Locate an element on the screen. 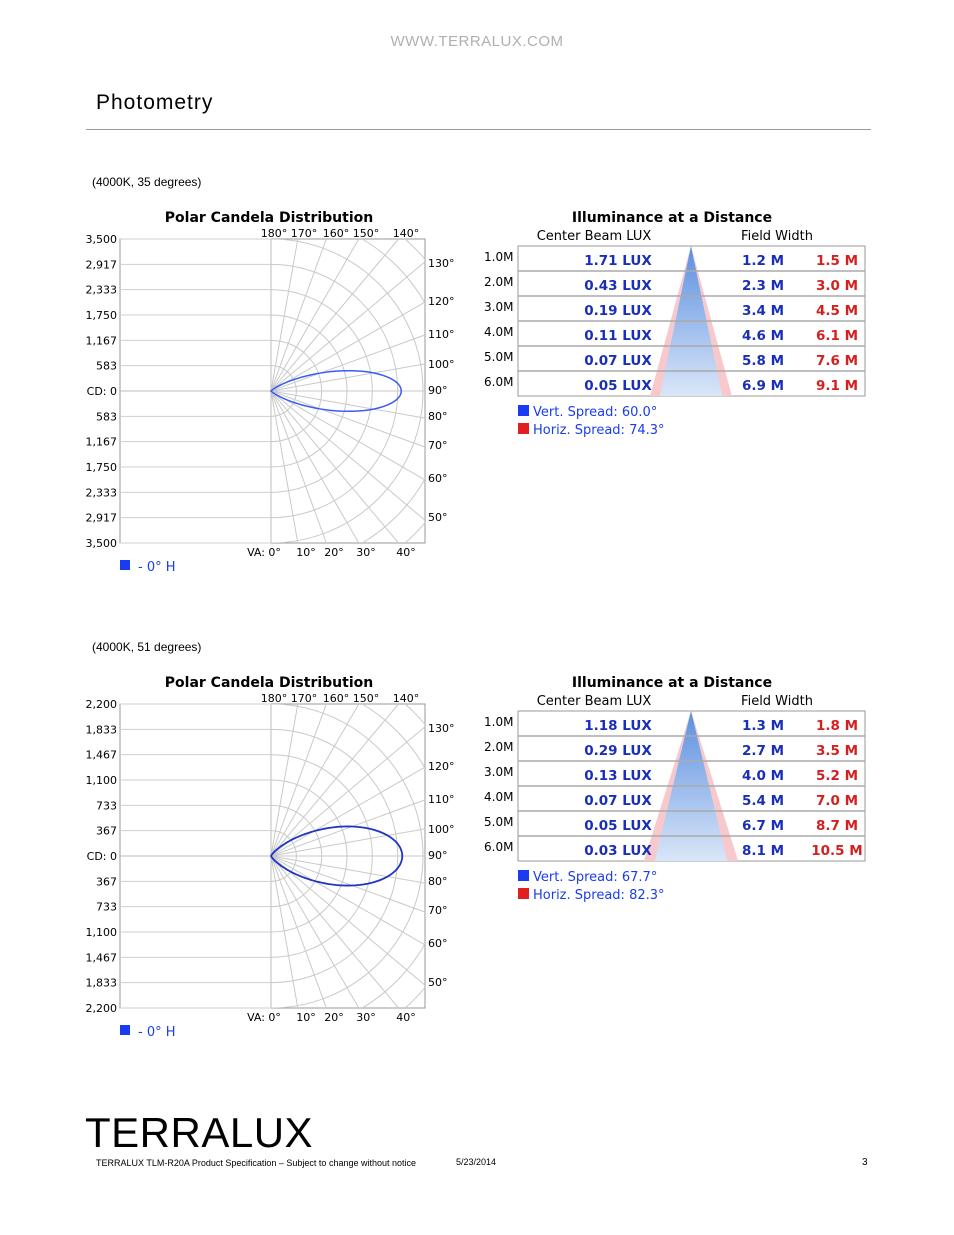  candela-tick-label: 2,917 is located at coordinates (102, 264).